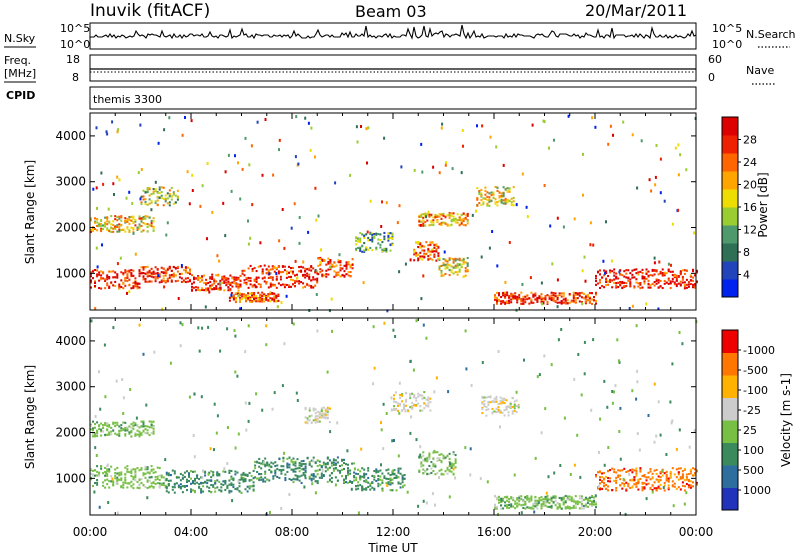  What do you see at coordinates (453, 267) in the screenshot?
I see `echo-band` at bounding box center [453, 267].